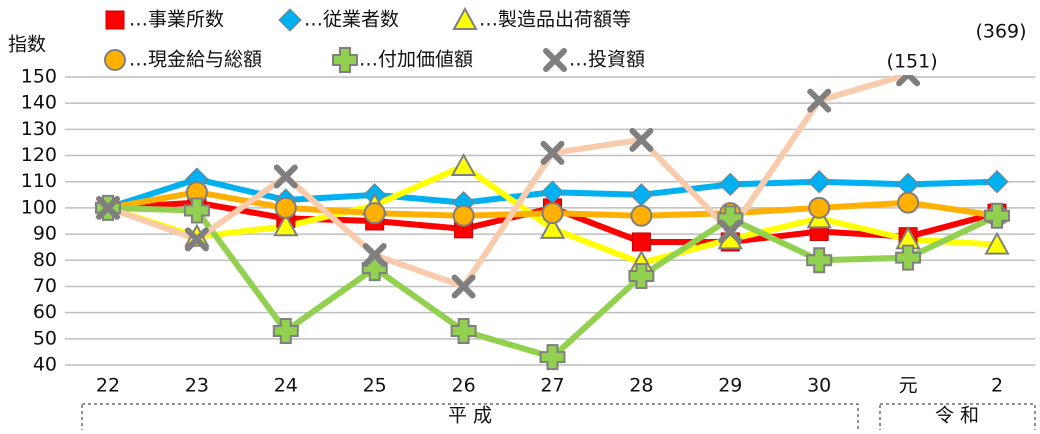 The height and width of the screenshot is (434, 1040). I want to click on legend-label: …付加価値額, so click(416, 60).